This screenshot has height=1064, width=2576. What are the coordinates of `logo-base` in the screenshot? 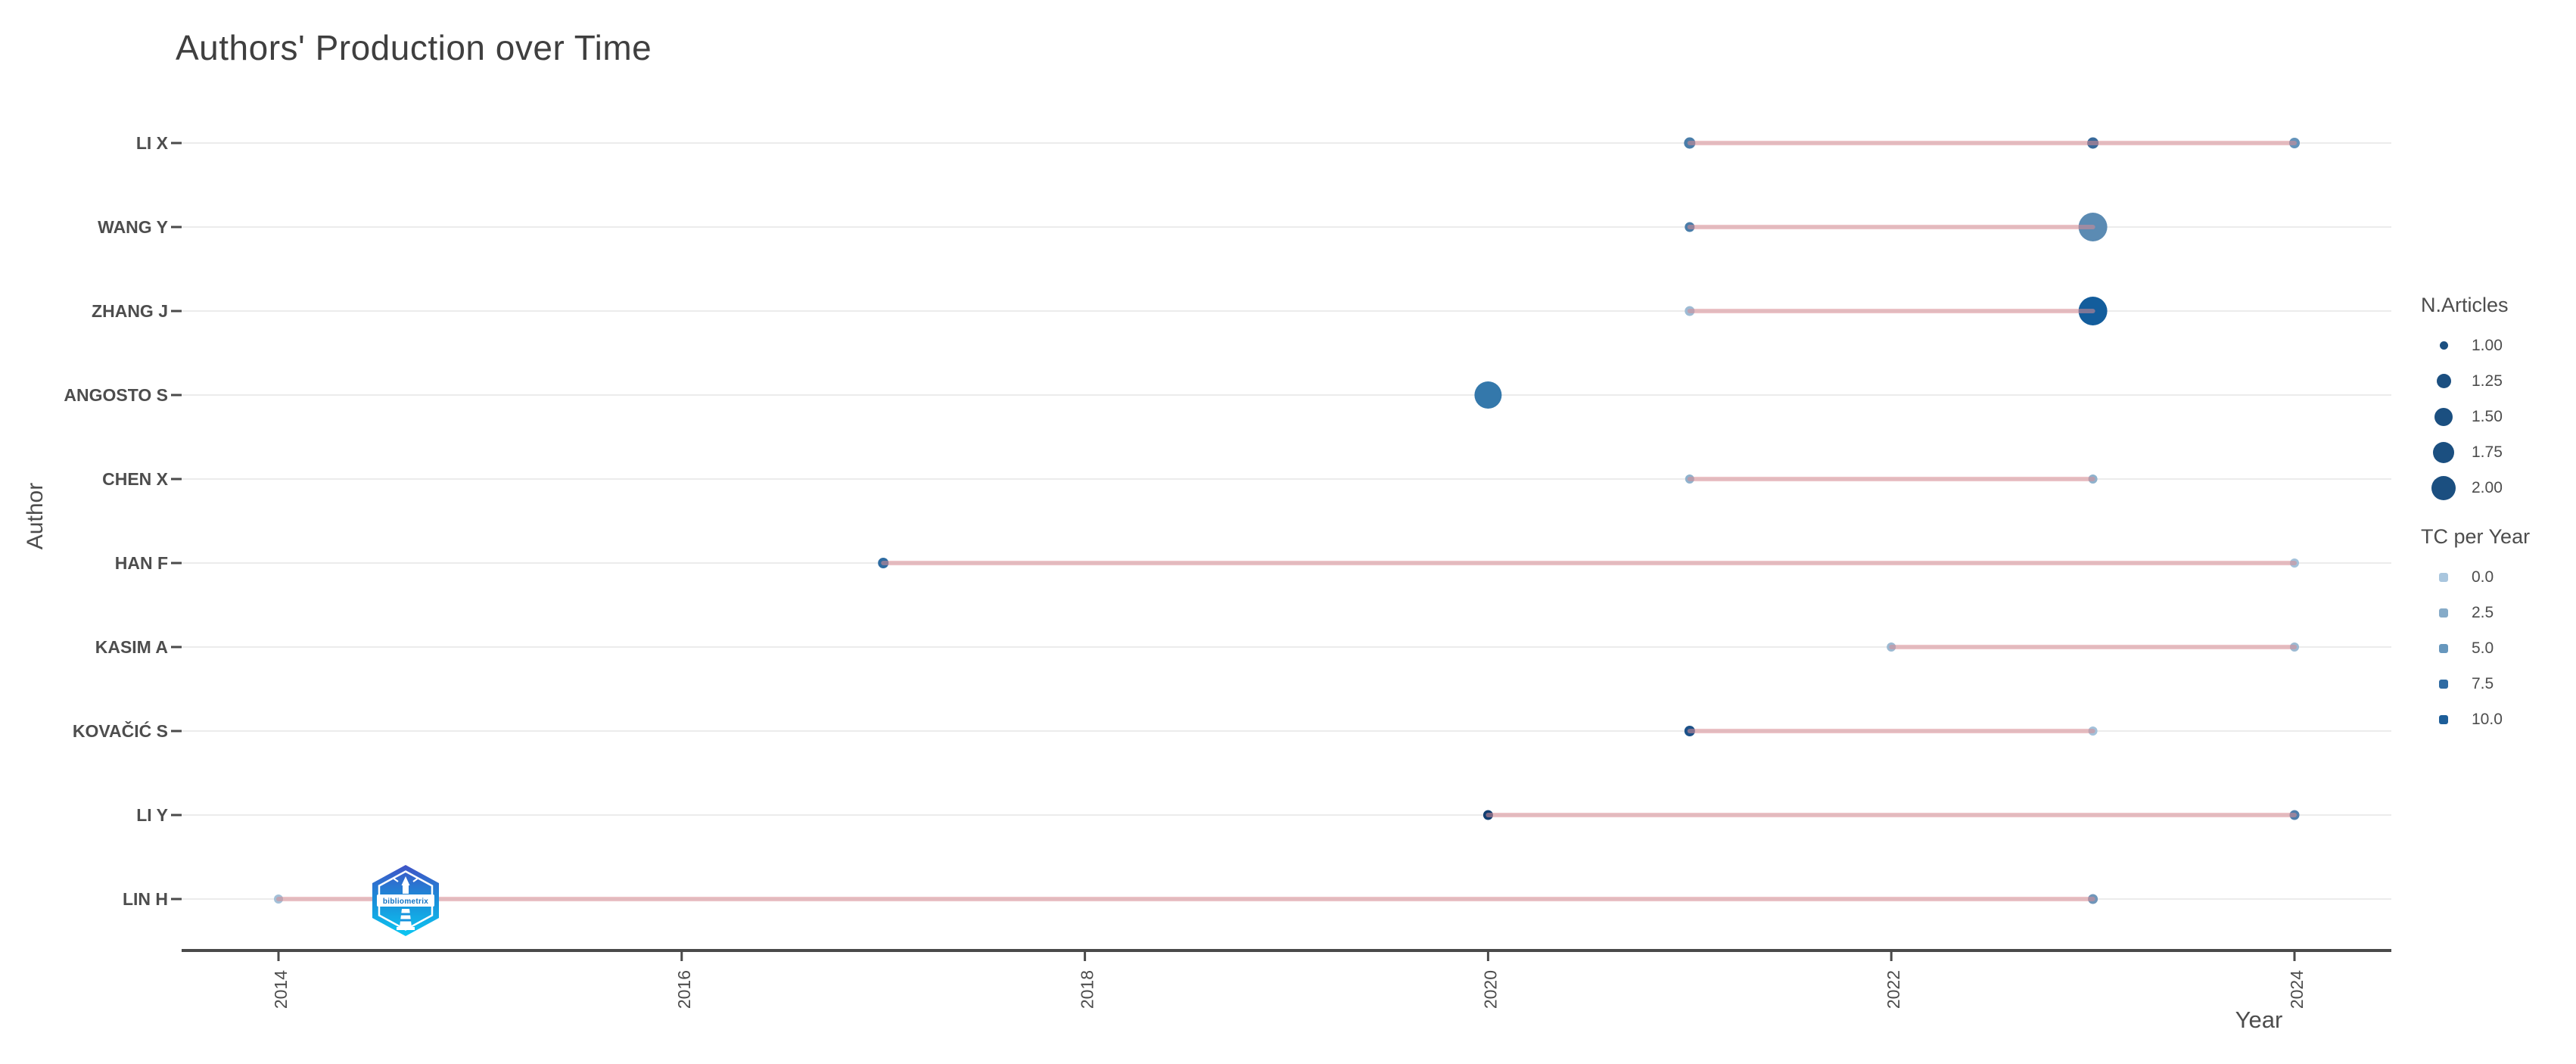 It's located at (406, 928).